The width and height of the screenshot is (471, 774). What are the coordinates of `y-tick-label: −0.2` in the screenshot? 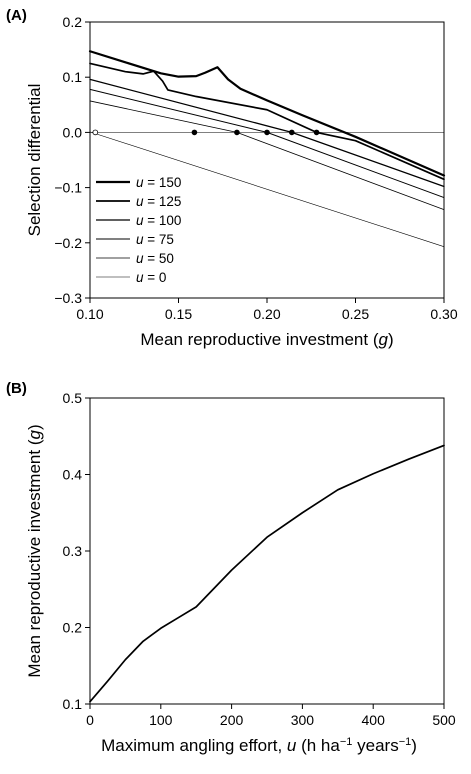 It's located at (68, 243).